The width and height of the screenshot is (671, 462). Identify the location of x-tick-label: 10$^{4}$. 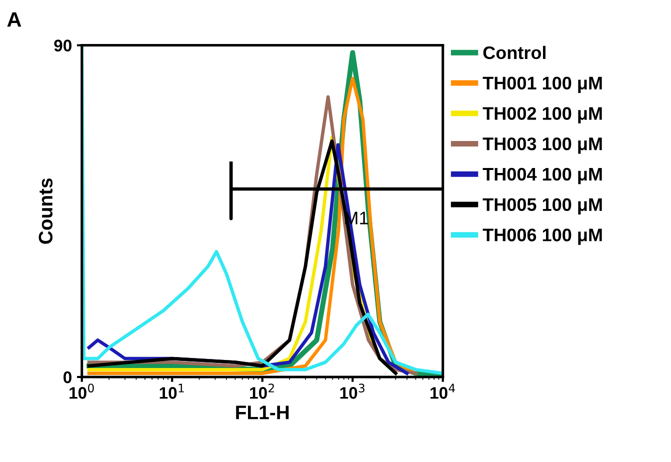
(442, 391).